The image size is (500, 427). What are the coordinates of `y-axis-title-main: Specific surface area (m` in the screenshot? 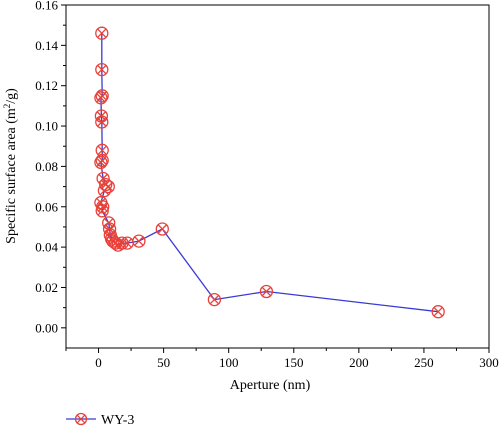 It's located at (11, 176).